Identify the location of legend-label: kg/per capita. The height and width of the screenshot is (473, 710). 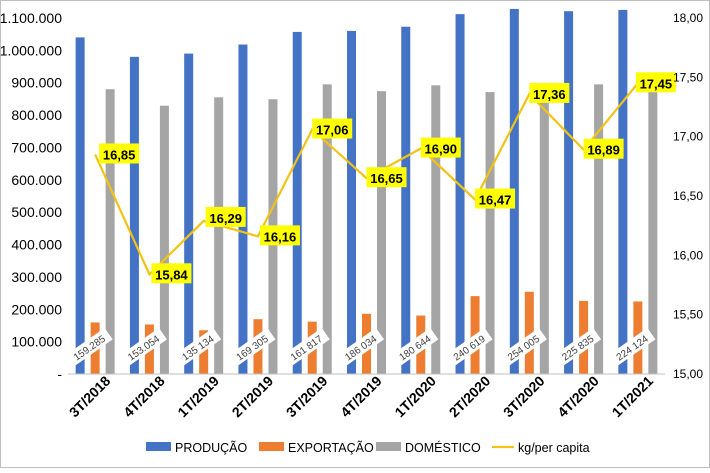
(554, 448).